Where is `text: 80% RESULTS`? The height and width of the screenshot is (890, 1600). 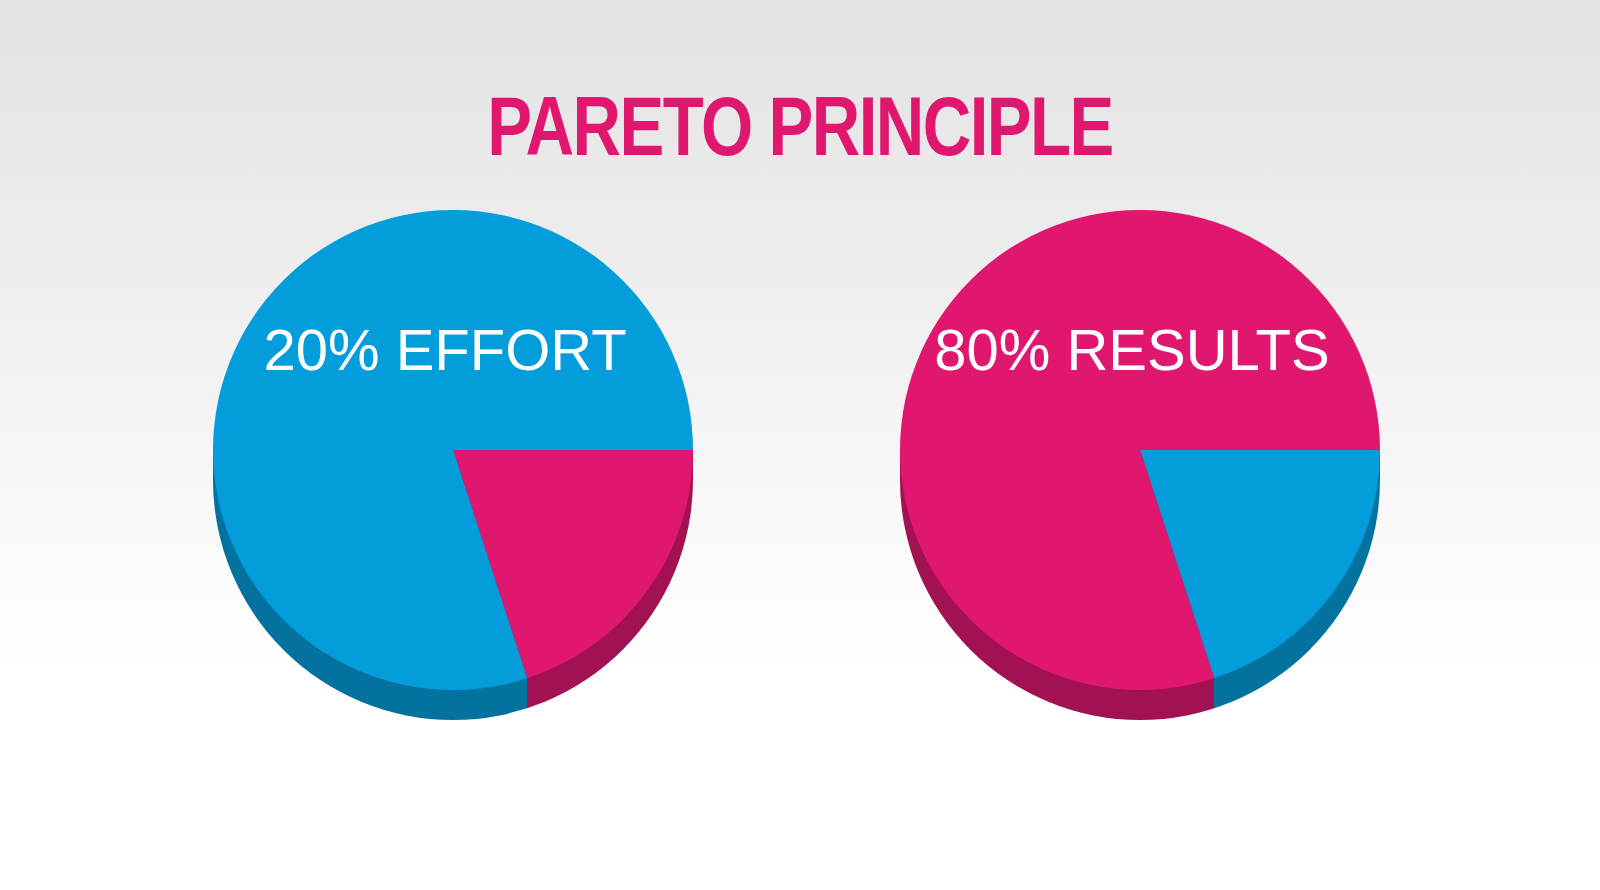
text: 80% RESULTS is located at coordinates (1132, 349).